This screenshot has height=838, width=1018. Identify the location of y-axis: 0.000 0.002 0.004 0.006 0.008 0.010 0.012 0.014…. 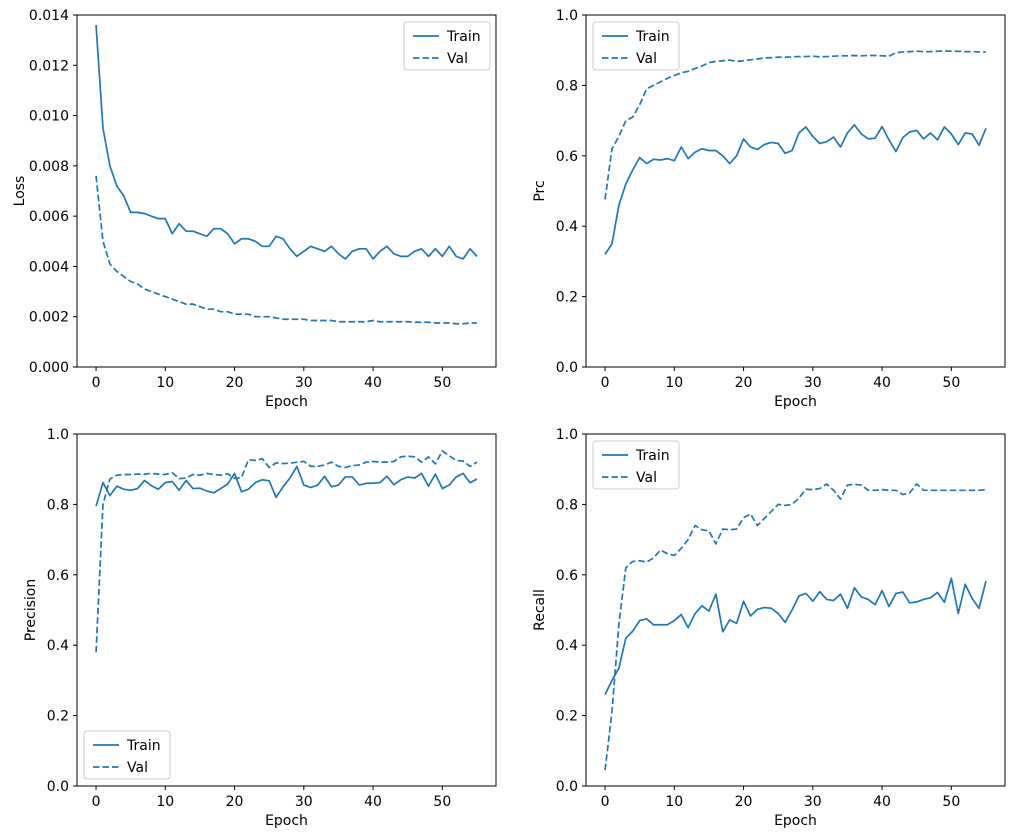
(44, 192).